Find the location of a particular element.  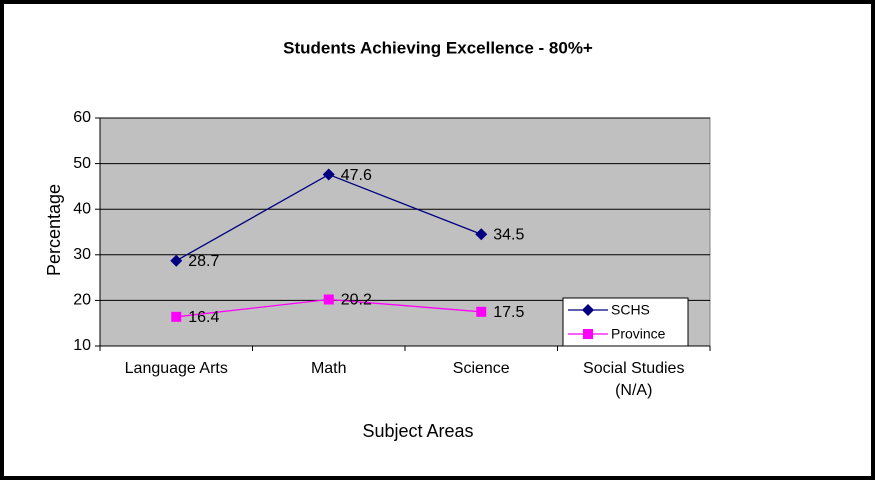

y-tick-label: 60 is located at coordinates (82, 117).